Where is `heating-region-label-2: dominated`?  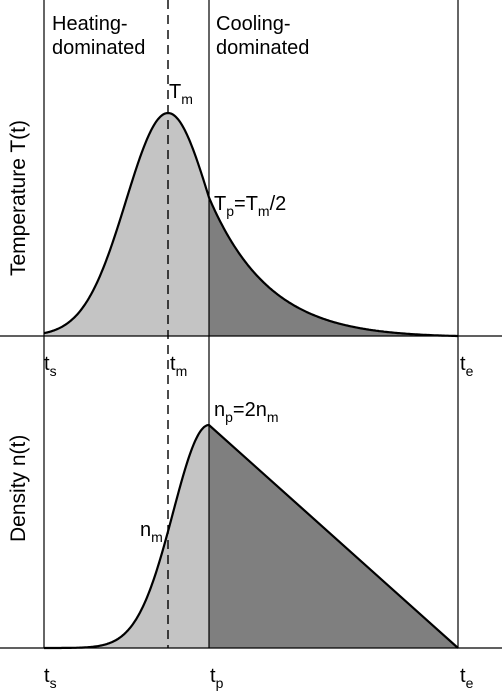
heating-region-label-2: dominated is located at coordinates (98, 48).